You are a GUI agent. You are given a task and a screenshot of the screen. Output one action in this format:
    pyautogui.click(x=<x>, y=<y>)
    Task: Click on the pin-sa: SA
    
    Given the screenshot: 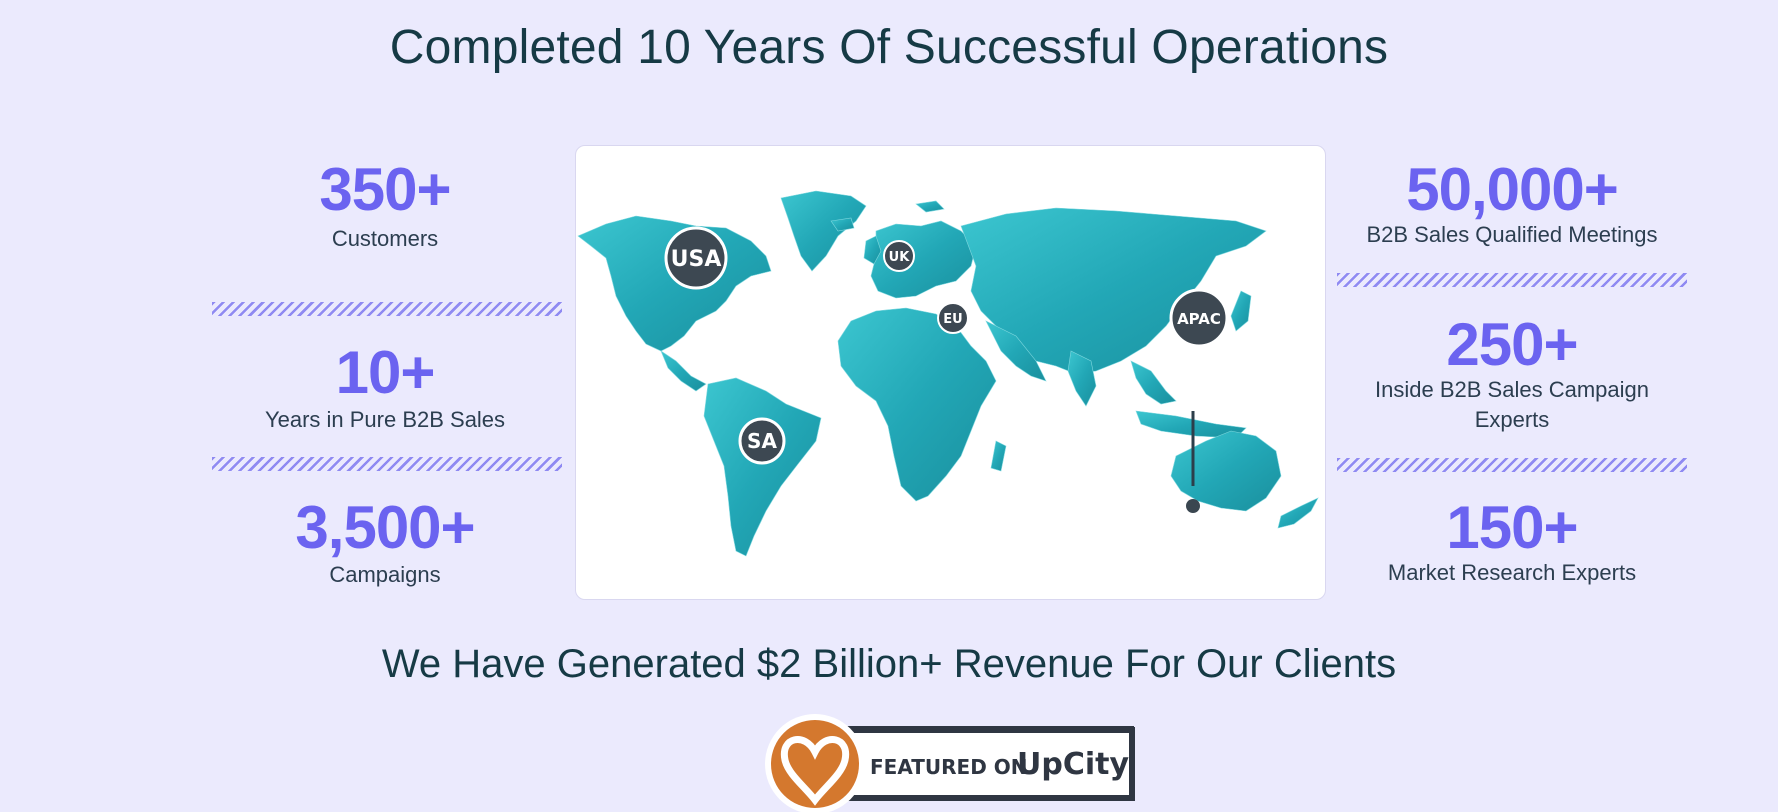 What is the action you would take?
    pyautogui.click(x=762, y=441)
    